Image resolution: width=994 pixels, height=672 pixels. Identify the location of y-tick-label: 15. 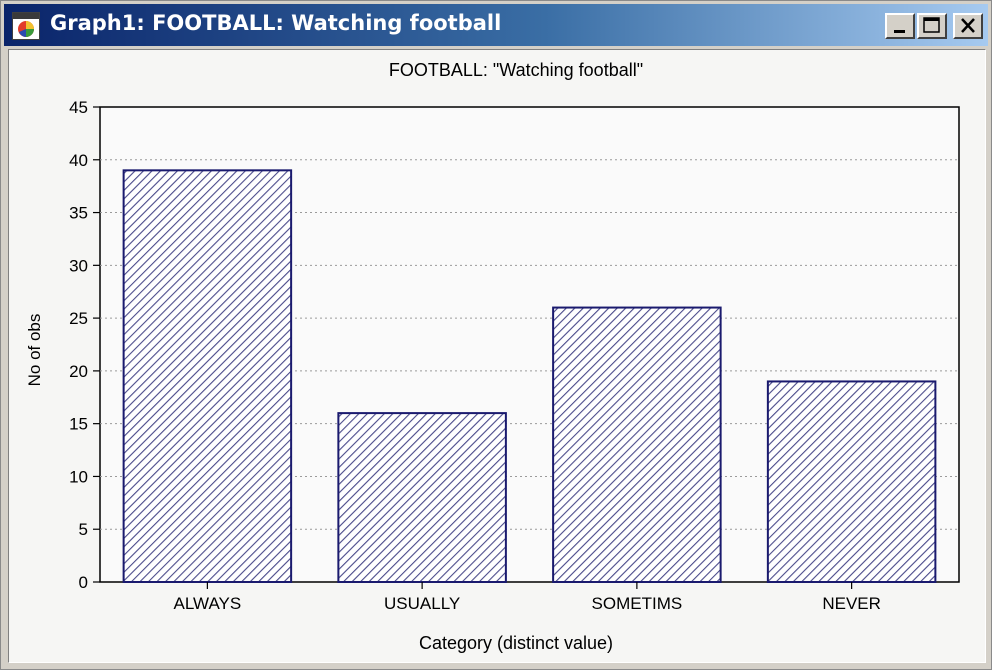
(78, 424).